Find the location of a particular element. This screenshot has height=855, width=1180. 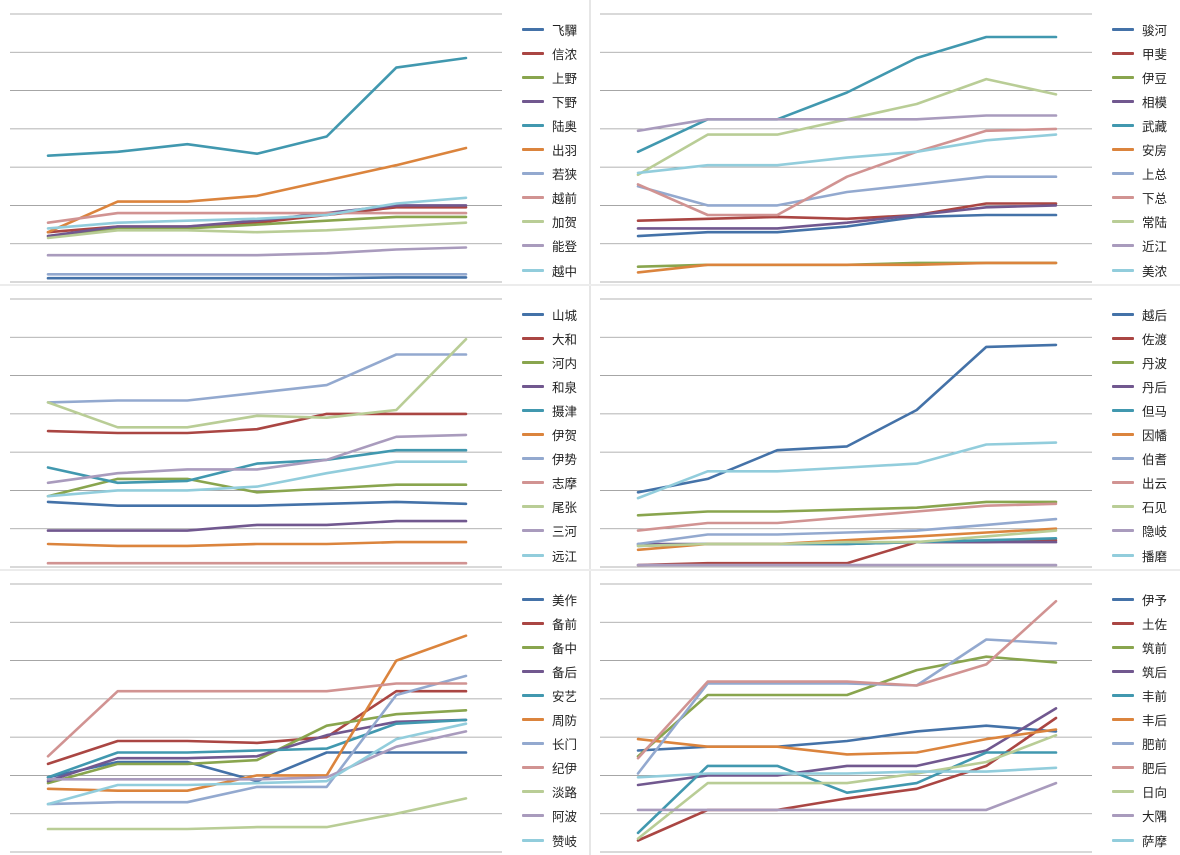

legend-label: 因幡 is located at coordinates (1155, 435).